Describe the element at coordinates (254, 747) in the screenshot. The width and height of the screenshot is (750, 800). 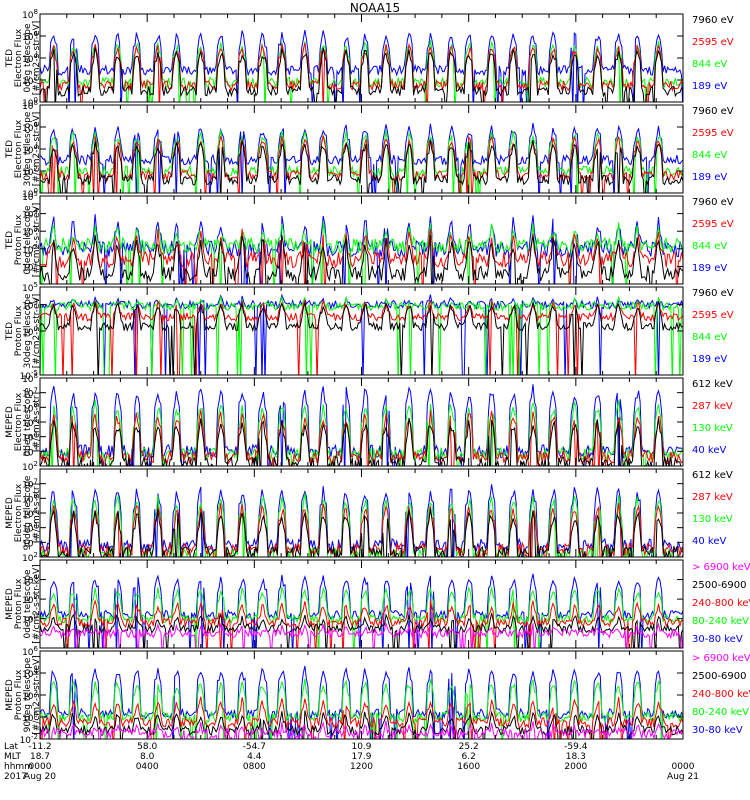
I see `x-tick-label-lat: -54.7` at that location.